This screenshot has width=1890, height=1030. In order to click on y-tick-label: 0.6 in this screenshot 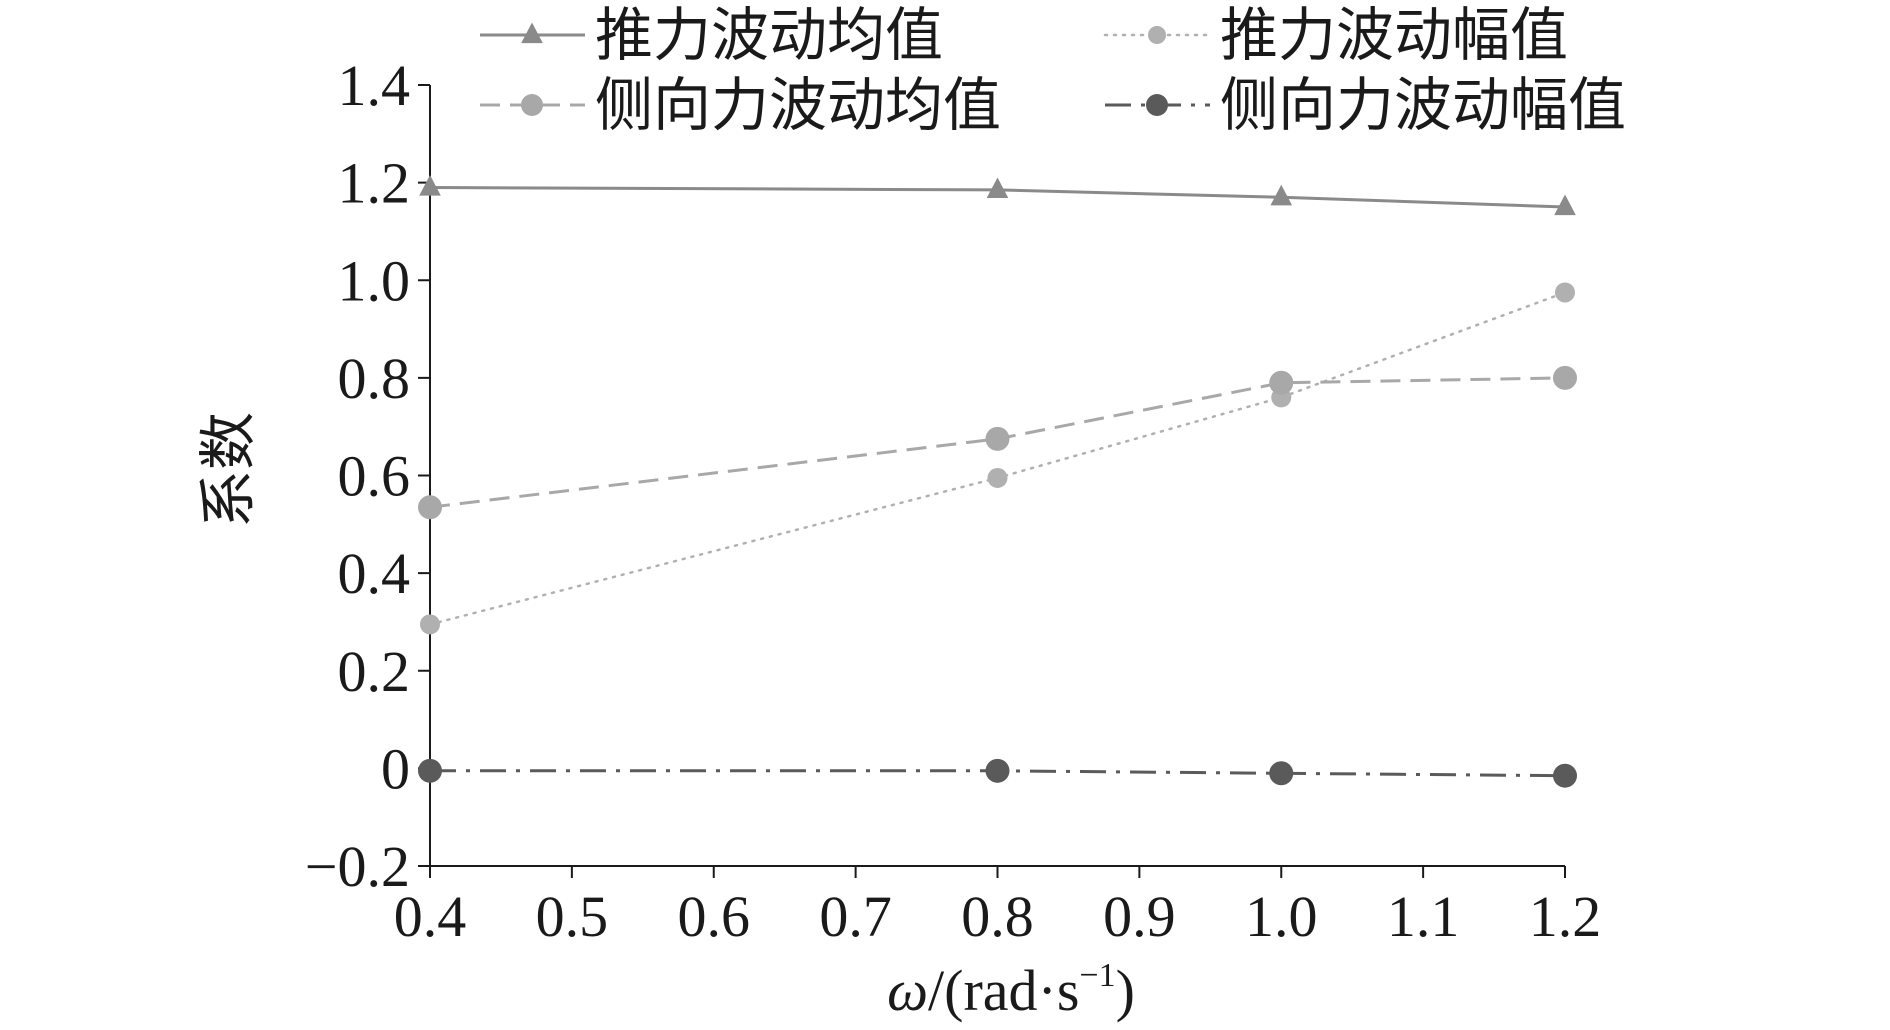, I will do `click(374, 476)`.